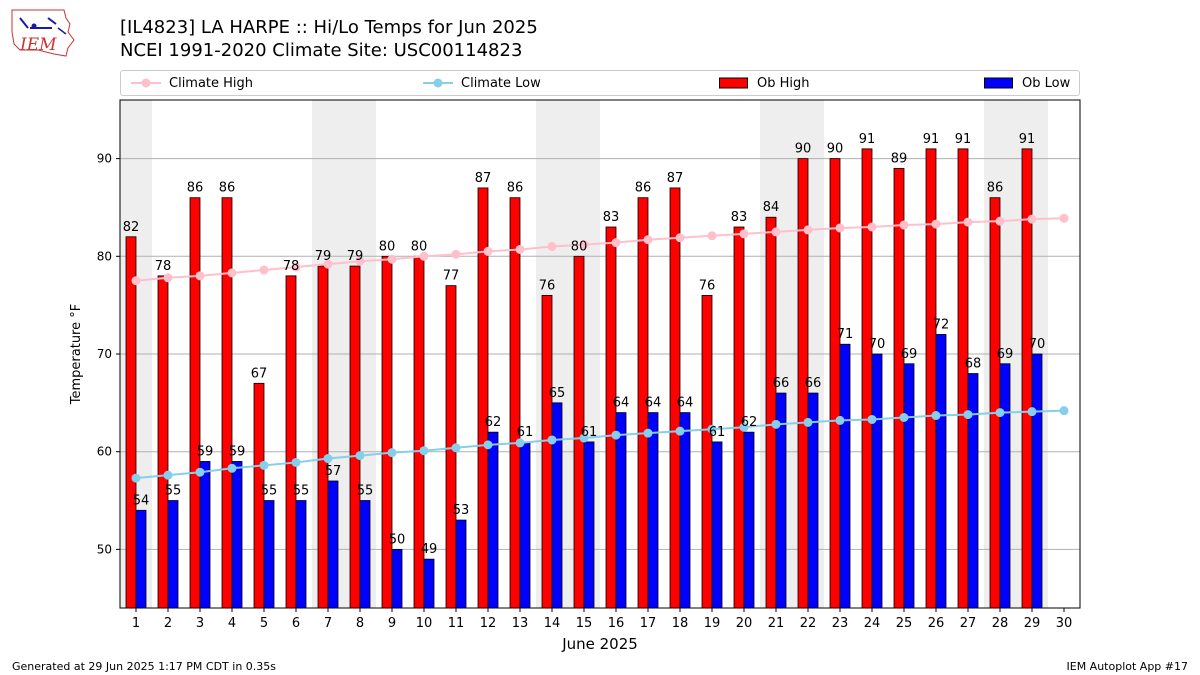 The height and width of the screenshot is (675, 1200). What do you see at coordinates (259, 373) in the screenshot?
I see `ob-high-label: 67` at bounding box center [259, 373].